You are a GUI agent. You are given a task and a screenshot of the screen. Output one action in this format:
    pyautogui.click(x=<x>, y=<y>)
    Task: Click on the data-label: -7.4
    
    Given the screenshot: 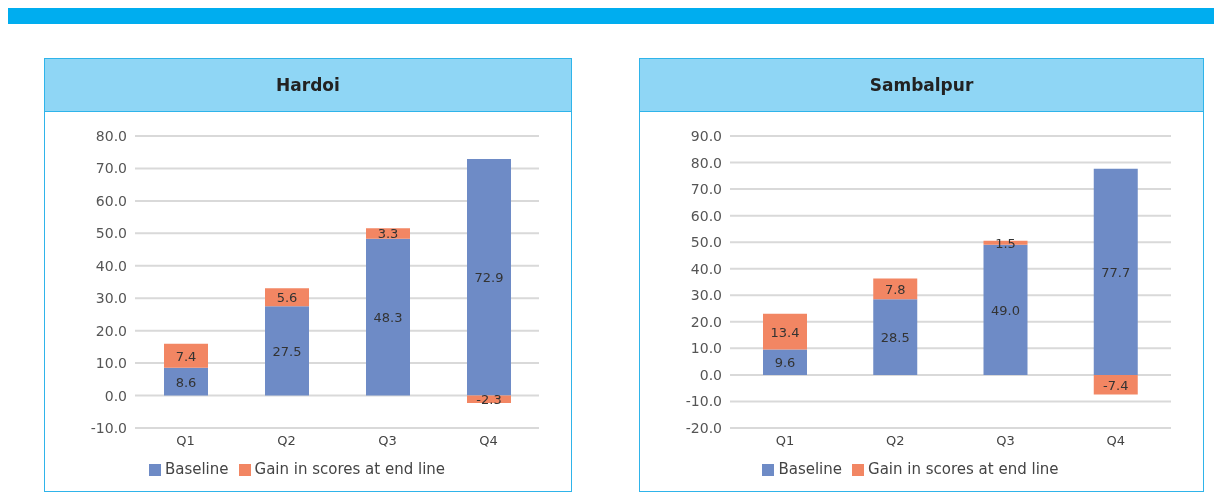 What is the action you would take?
    pyautogui.click(x=1116, y=385)
    